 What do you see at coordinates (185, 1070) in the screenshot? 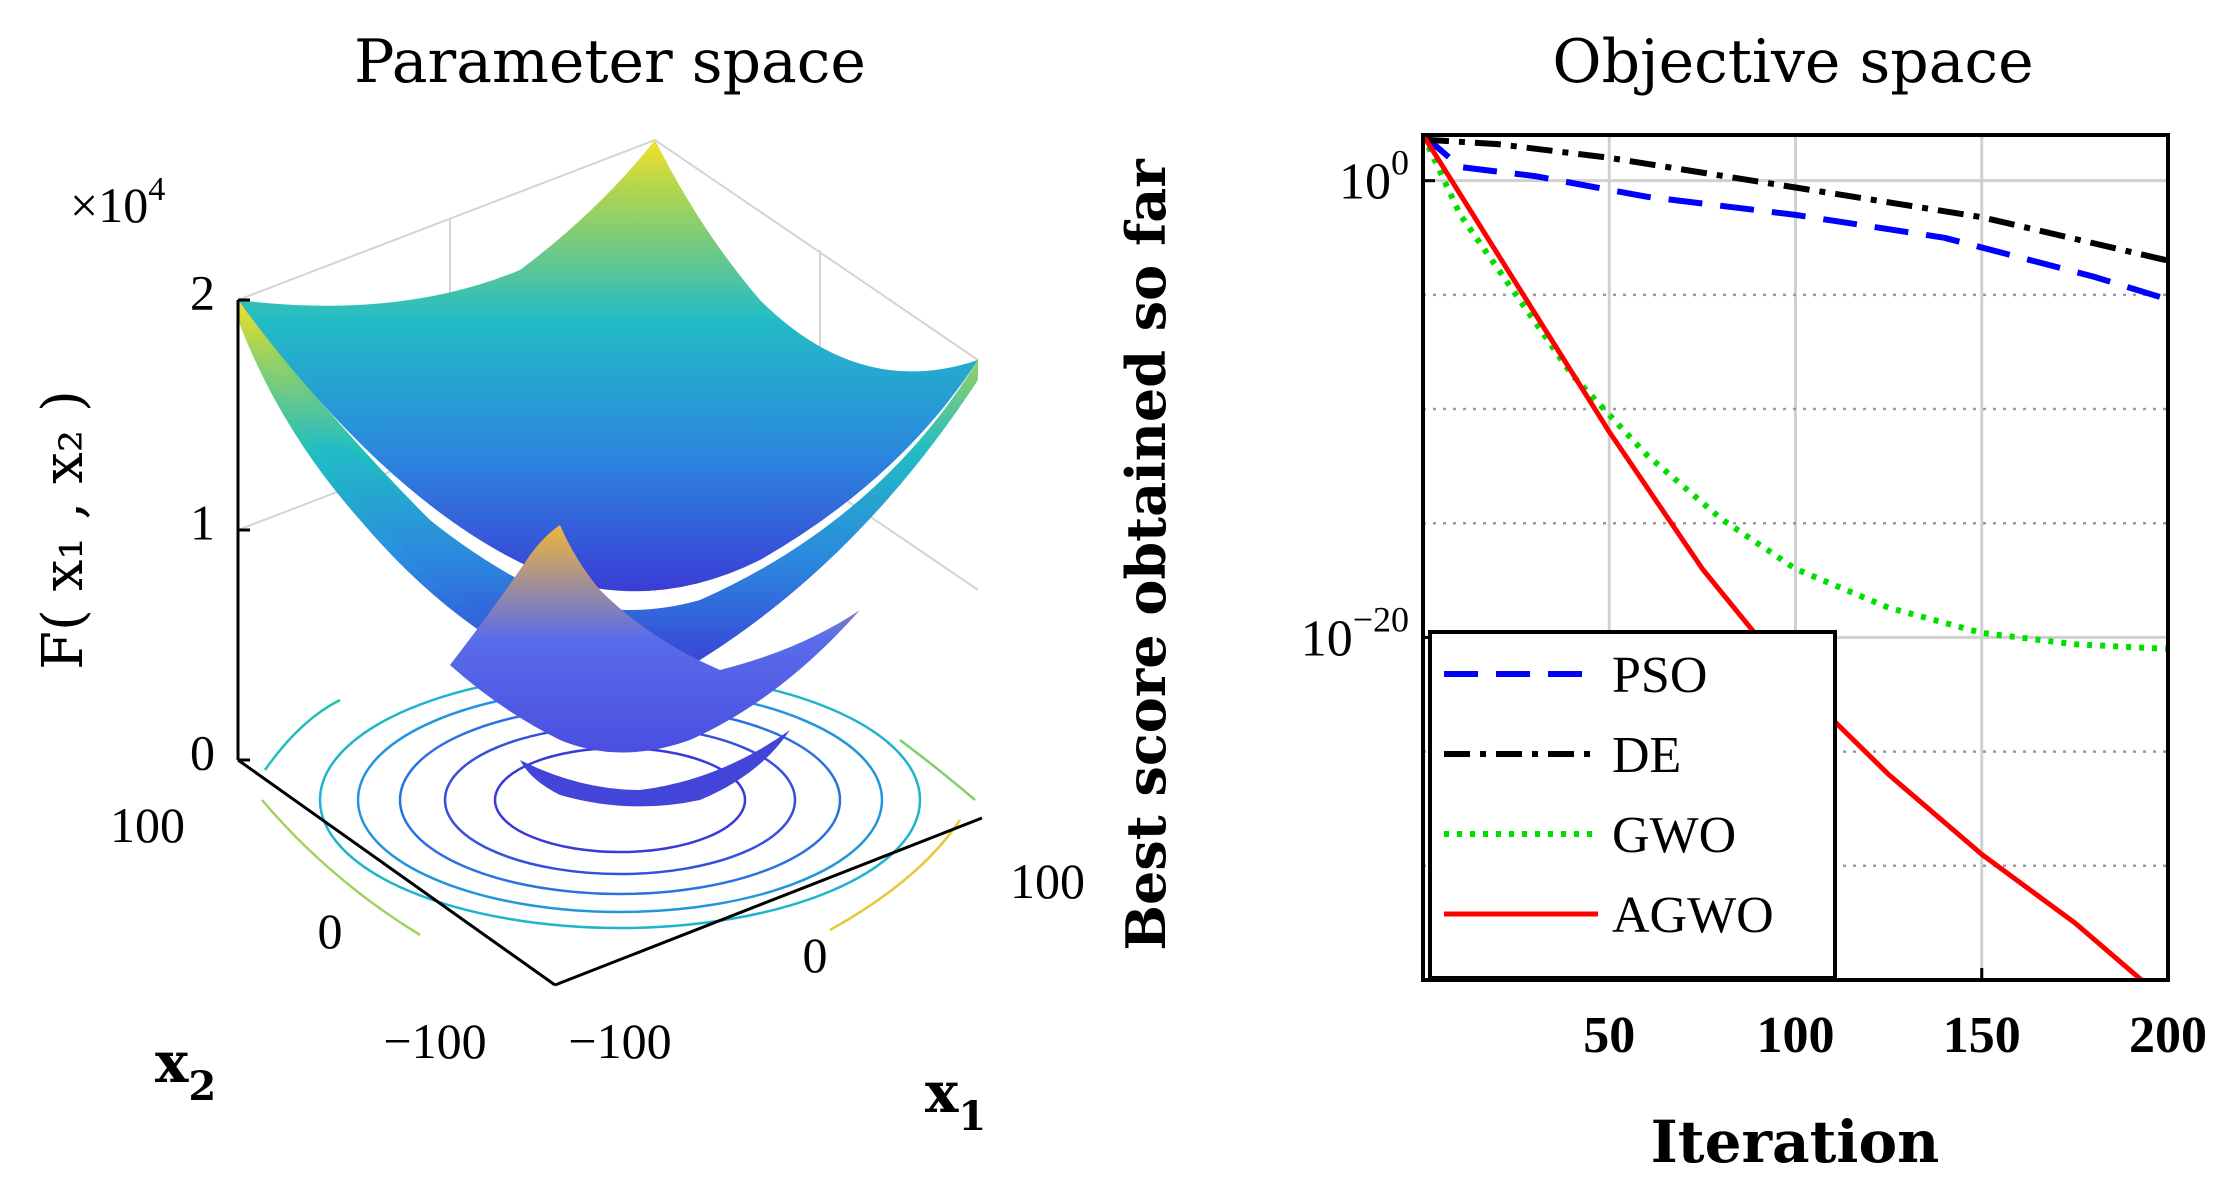
I see `x2-axis-label: x2` at bounding box center [185, 1070].